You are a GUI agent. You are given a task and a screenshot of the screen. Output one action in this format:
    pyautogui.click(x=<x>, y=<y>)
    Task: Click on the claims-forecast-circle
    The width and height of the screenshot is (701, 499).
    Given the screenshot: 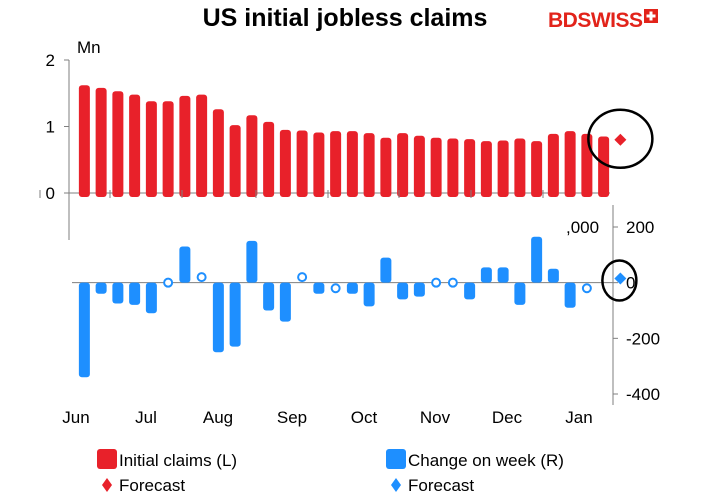 What is the action you would take?
    pyautogui.click(x=620, y=139)
    